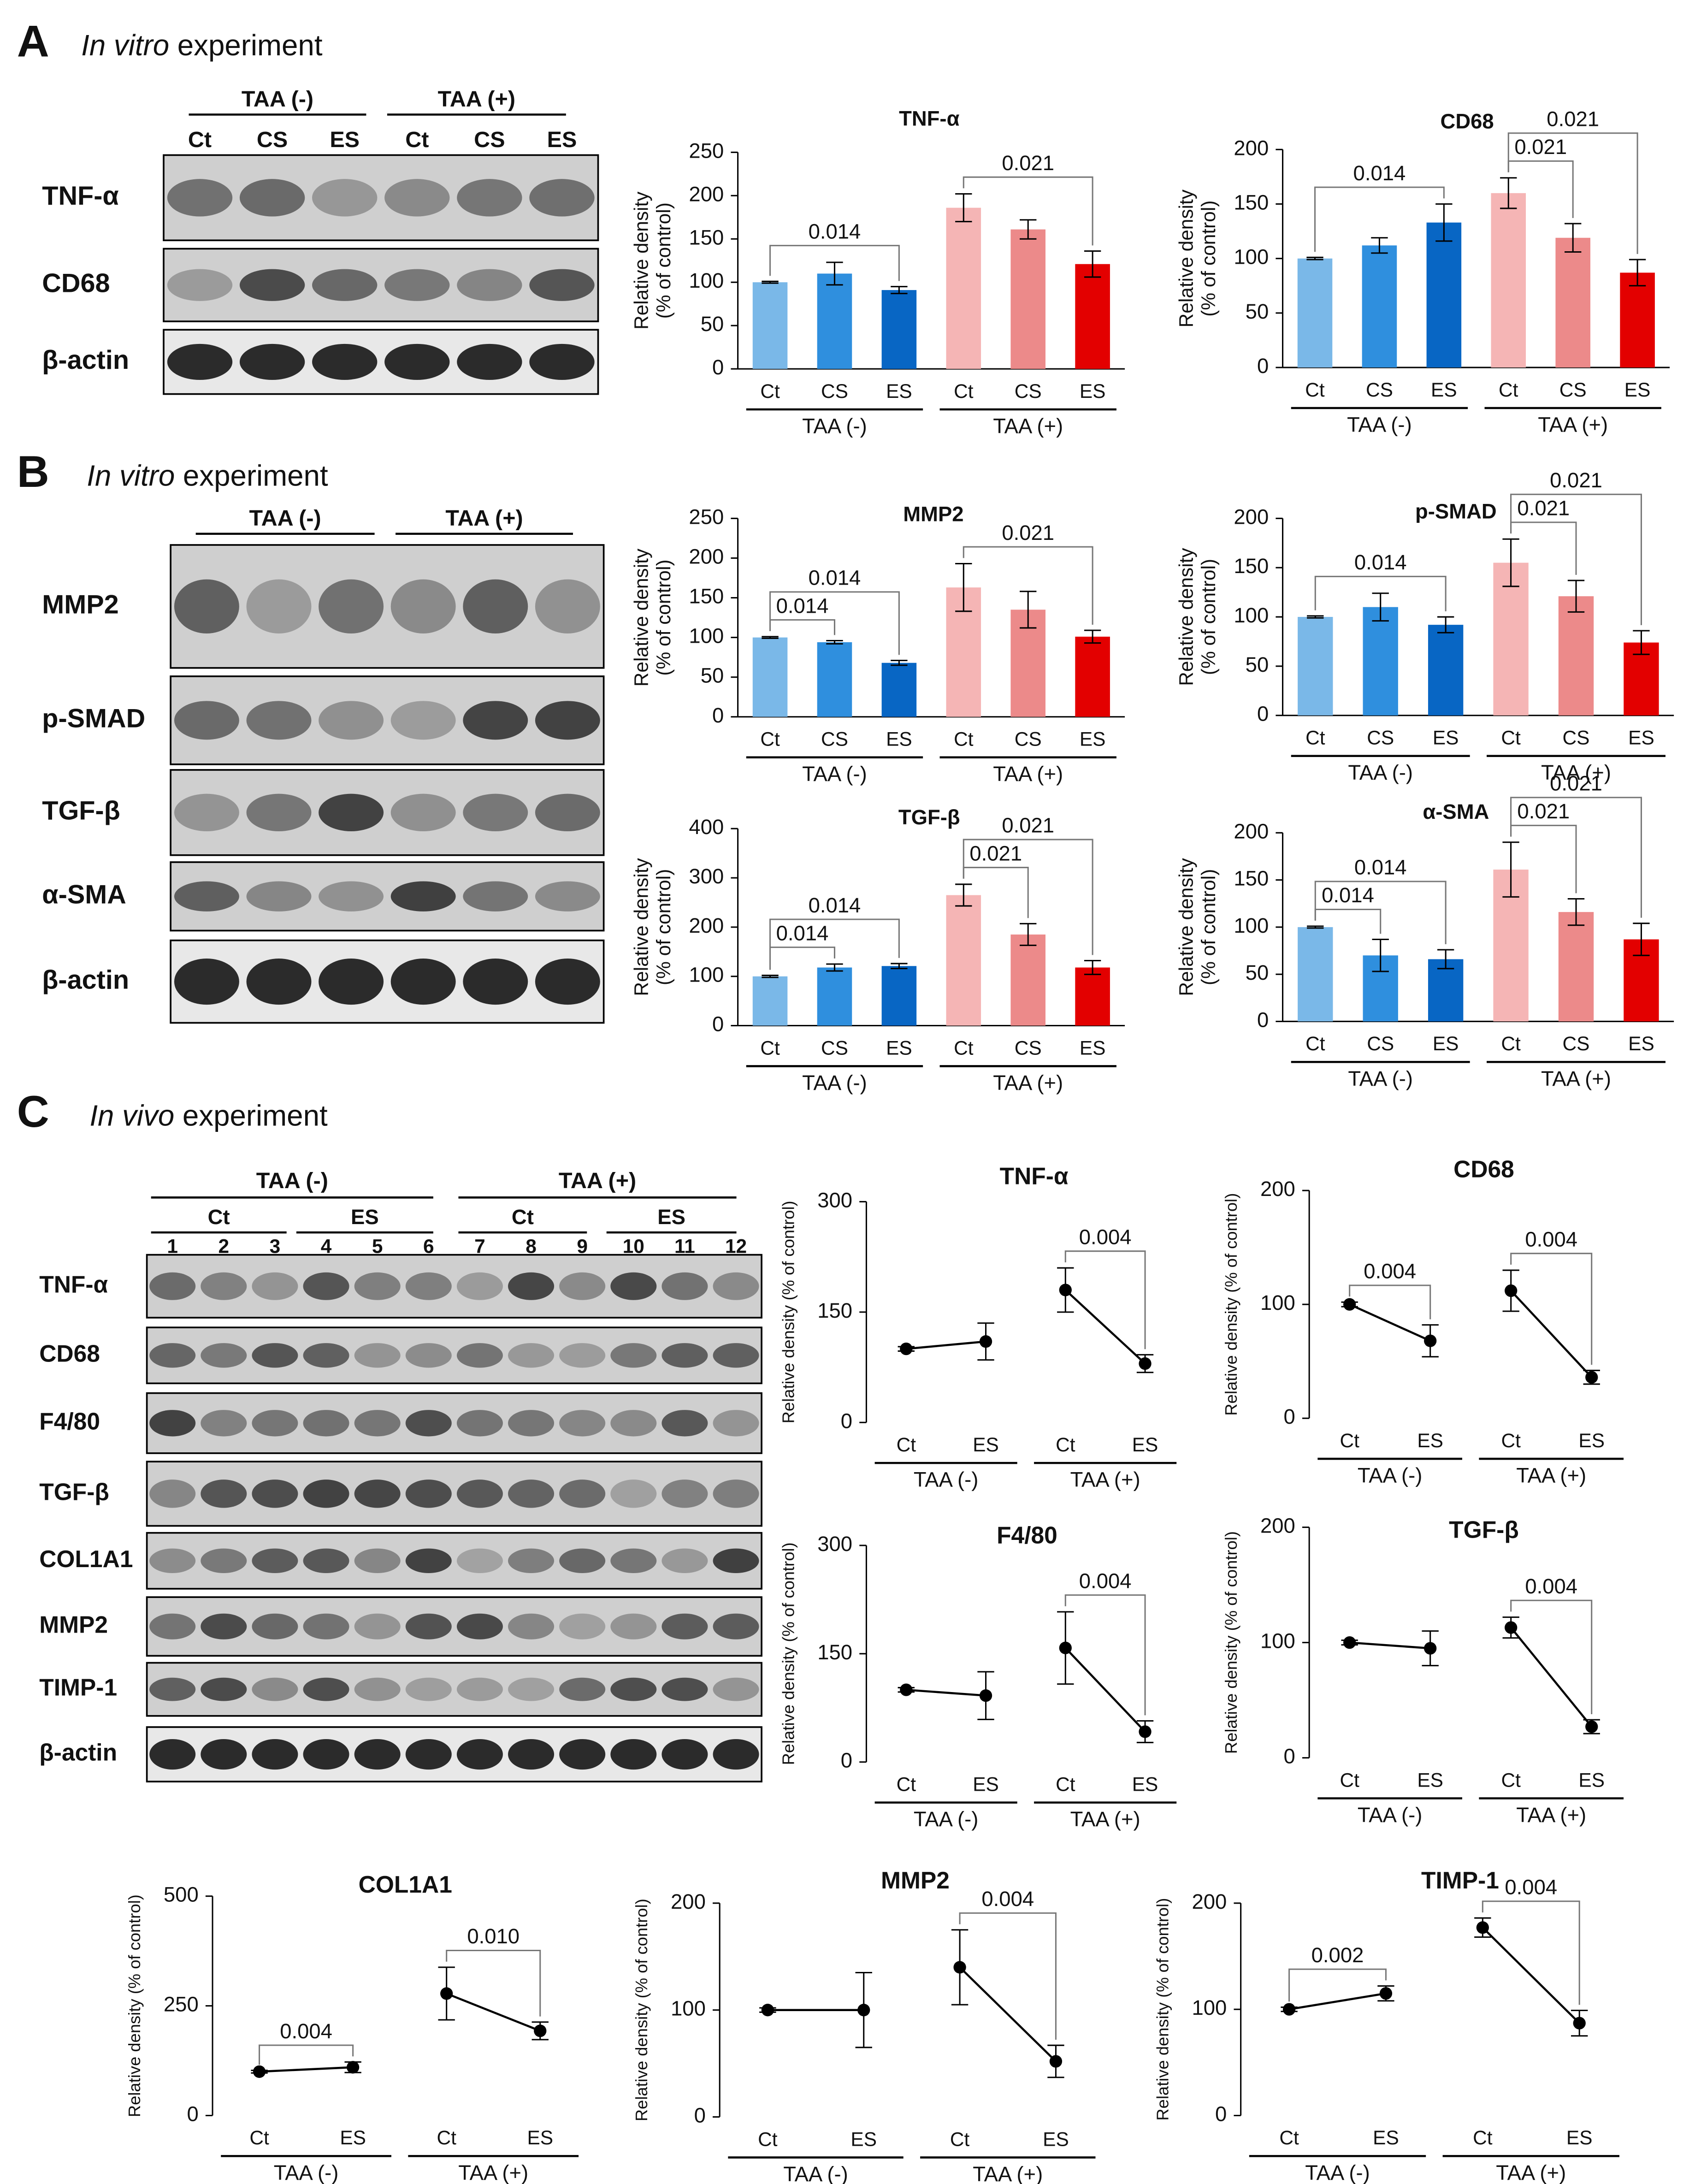 Image resolution: width=1695 pixels, height=2184 pixels. What do you see at coordinates (1105, 1237) in the screenshot?
I see `p-value-label: 0.004` at bounding box center [1105, 1237].